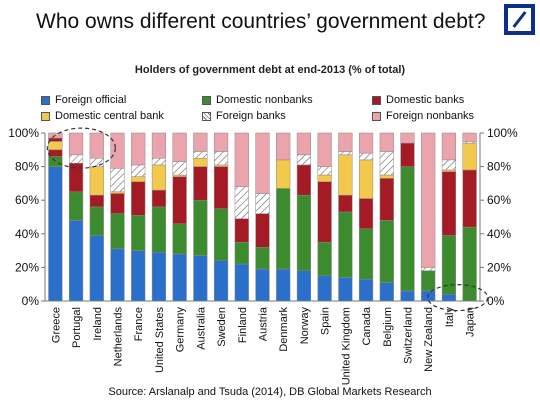 The height and width of the screenshot is (405, 540). I want to click on x-tick-label: Australia, so click(201, 328).